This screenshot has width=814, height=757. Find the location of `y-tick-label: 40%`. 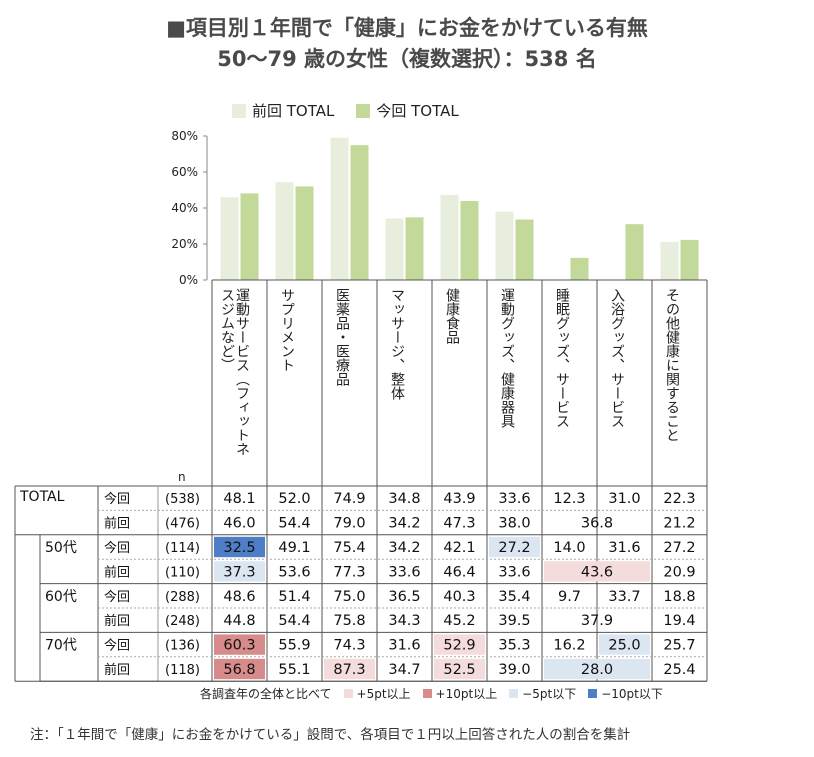

y-tick-label: 40% is located at coordinates (184, 208).